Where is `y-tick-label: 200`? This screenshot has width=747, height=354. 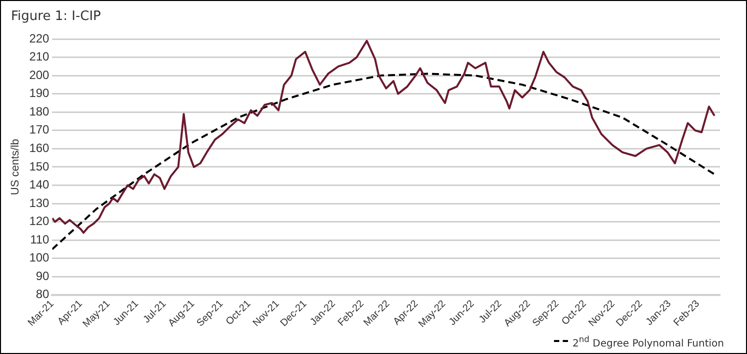 y-tick-label: 200 is located at coordinates (39, 75).